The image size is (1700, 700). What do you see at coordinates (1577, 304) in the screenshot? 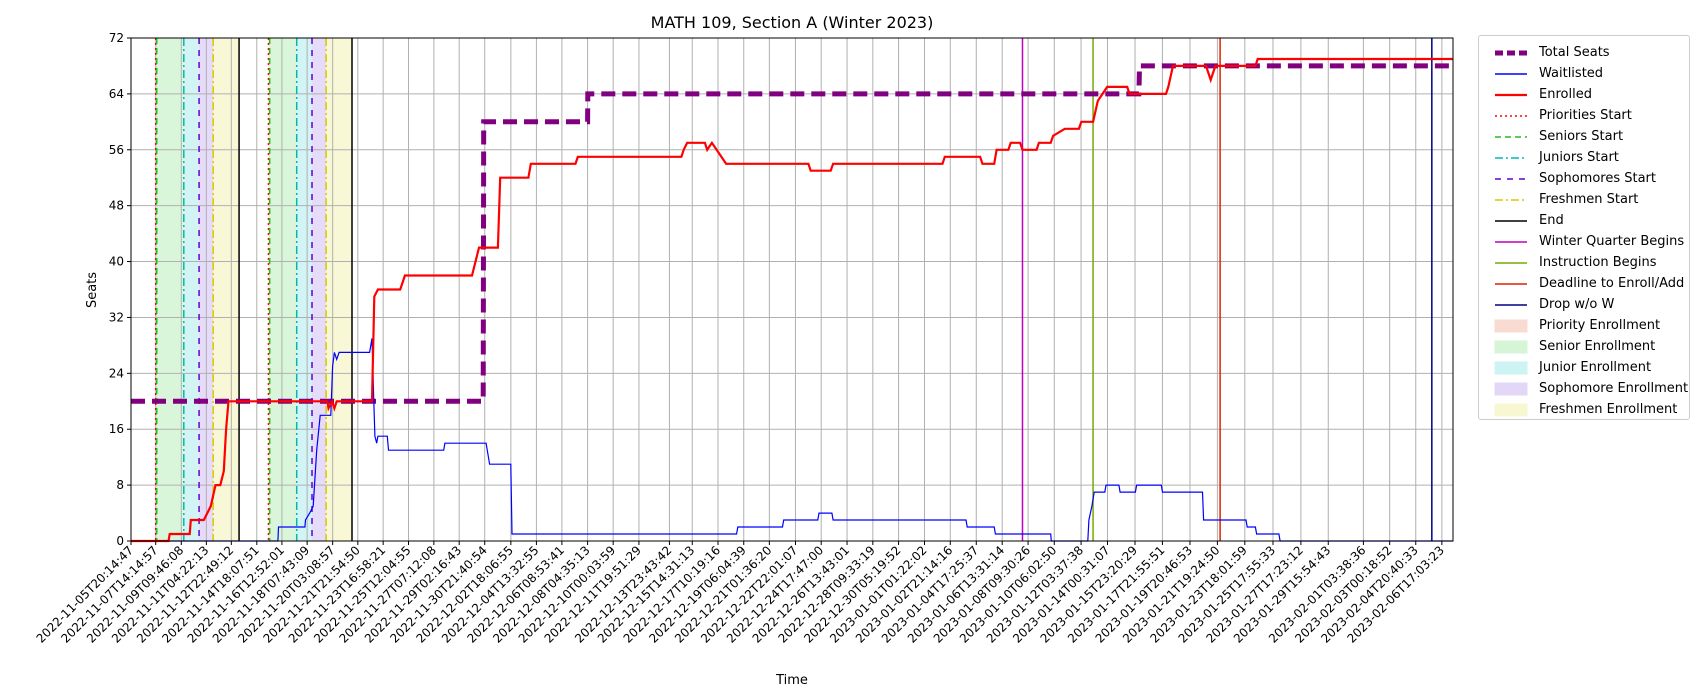
I see `legend-label: Drop w/o W` at bounding box center [1577, 304].